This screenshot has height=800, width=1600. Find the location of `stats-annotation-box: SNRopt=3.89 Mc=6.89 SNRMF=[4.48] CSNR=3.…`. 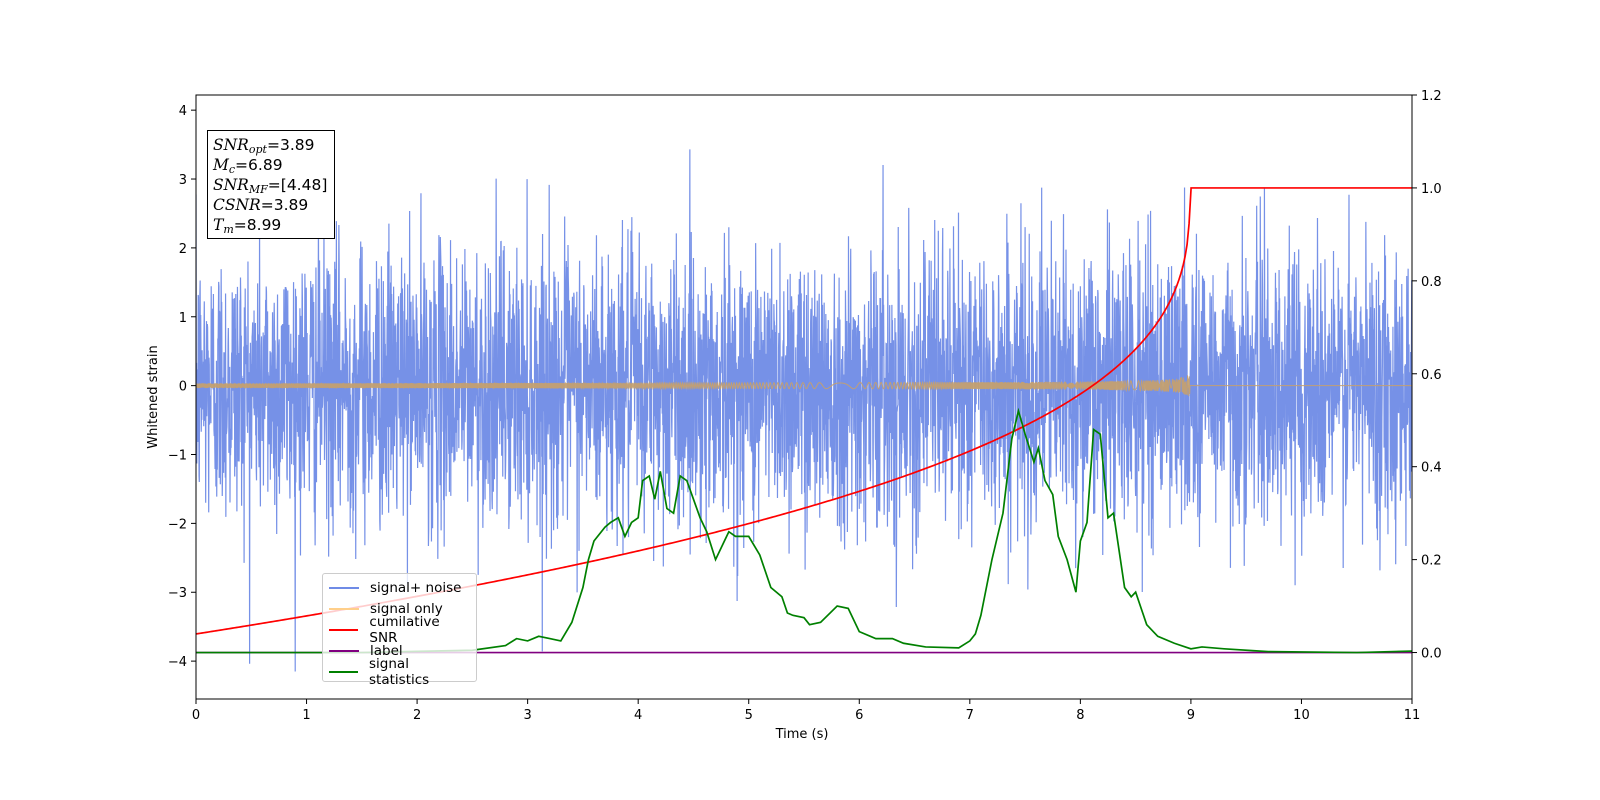

stats-annotation-box: SNRopt=3.89 Mc=6.89 SNRMF=[4.48] CSNR=3.… is located at coordinates (271, 184).